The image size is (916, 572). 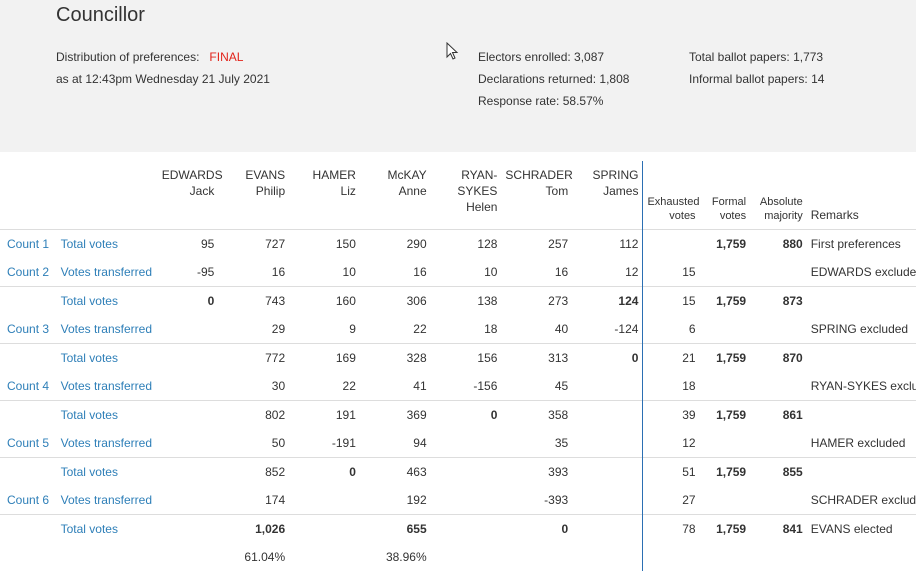 What do you see at coordinates (28, 386) in the screenshot?
I see `count-link: Count 4` at bounding box center [28, 386].